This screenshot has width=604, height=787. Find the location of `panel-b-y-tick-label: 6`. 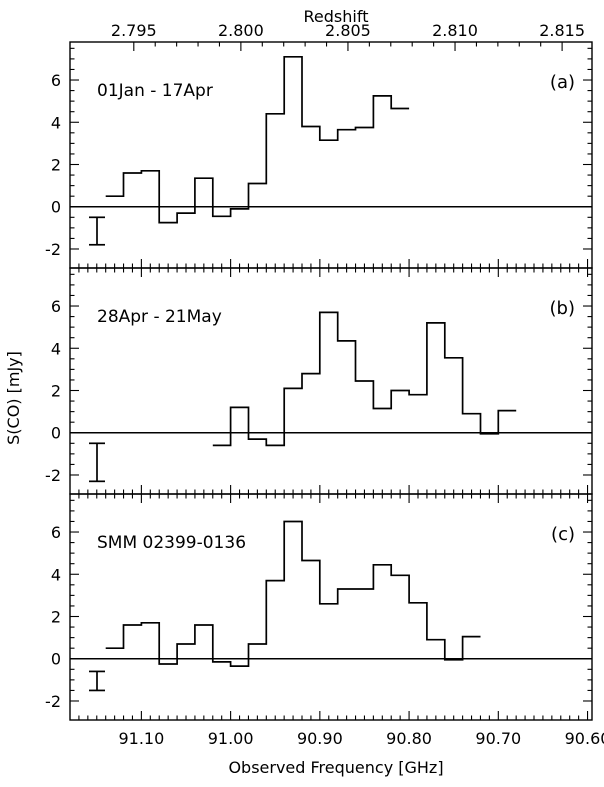

panel-b-y-tick-label: 6 is located at coordinates (56, 306).